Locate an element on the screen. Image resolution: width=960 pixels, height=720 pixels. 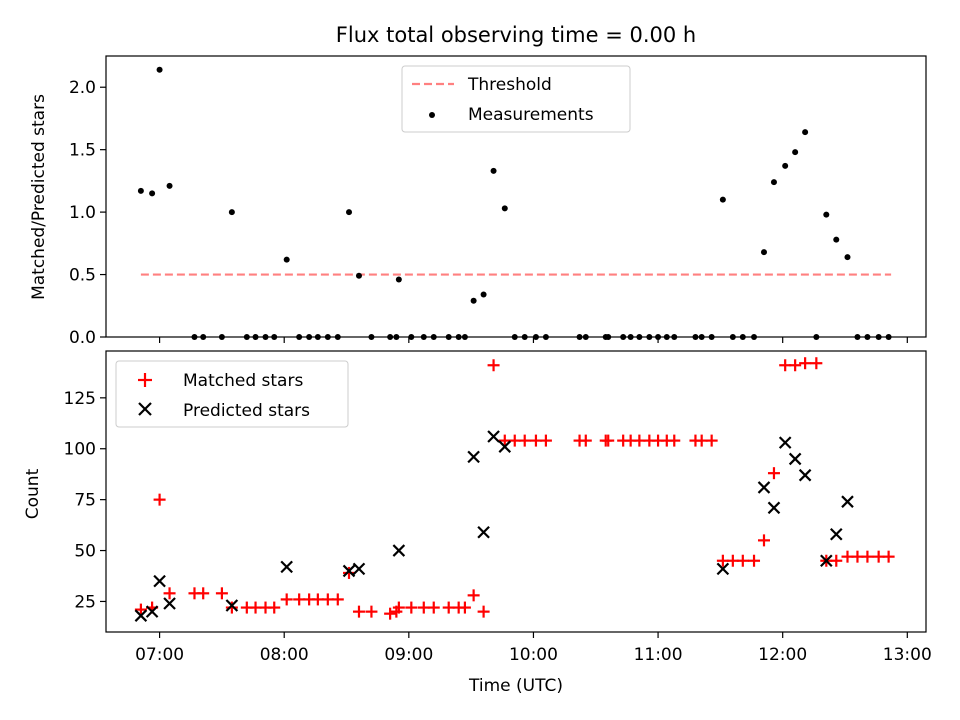
x-tick-label: 09:00 is located at coordinates (408, 655).